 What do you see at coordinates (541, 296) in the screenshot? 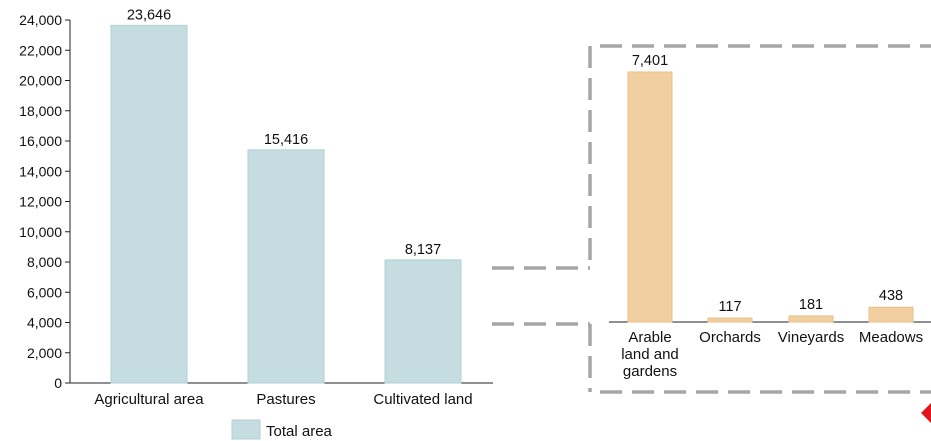
I see `breakdown-connector` at bounding box center [541, 296].